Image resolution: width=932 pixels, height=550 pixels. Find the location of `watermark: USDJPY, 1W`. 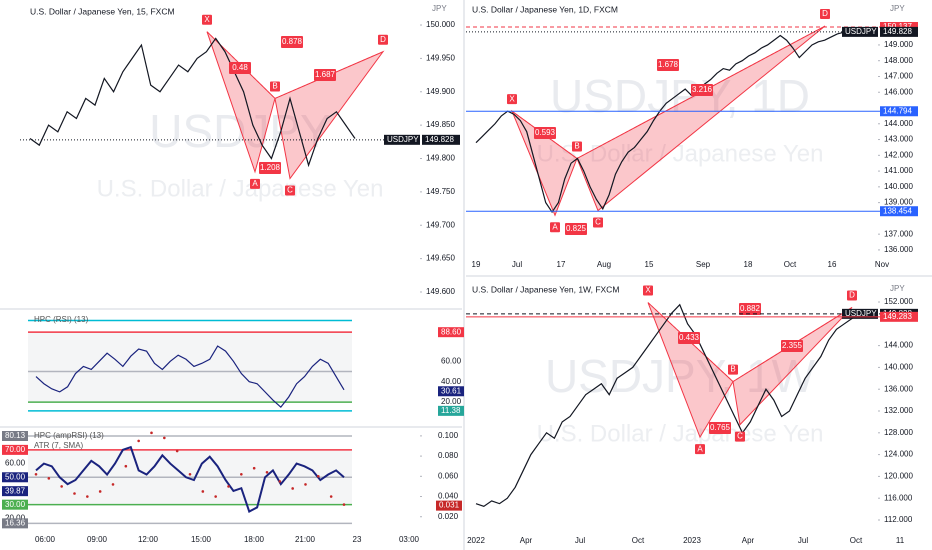

watermark: USDJPY, 1W is located at coordinates (680, 376).